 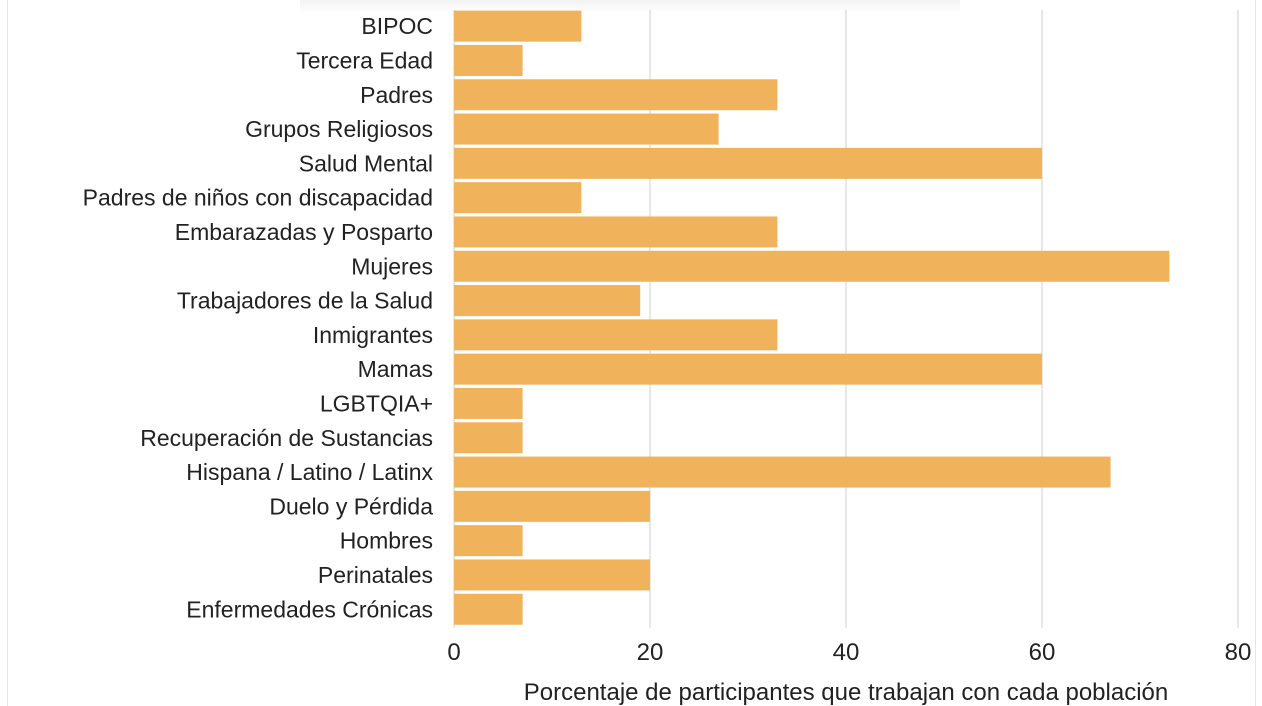 What do you see at coordinates (630, 7) in the screenshot?
I see `top-fade-decoration` at bounding box center [630, 7].